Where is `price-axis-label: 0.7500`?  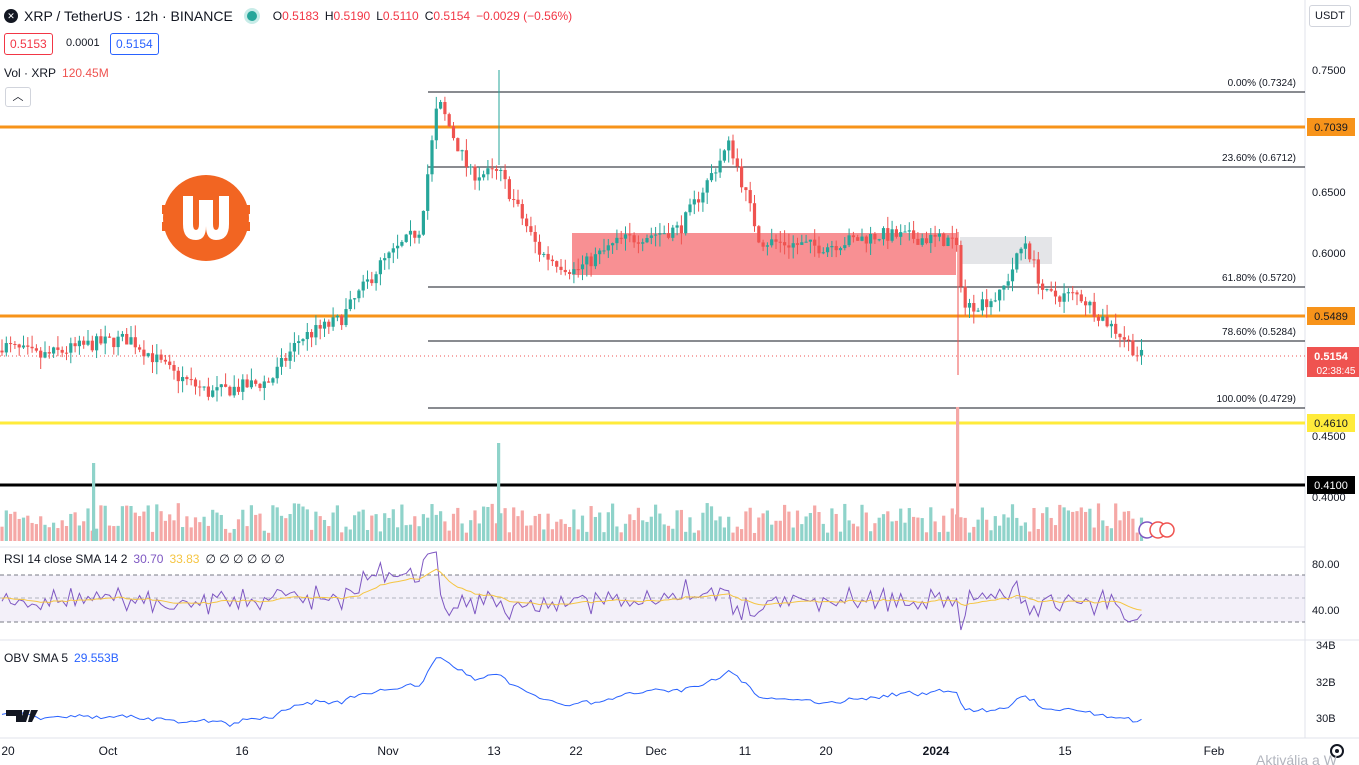 price-axis-label: 0.7500 is located at coordinates (1329, 71).